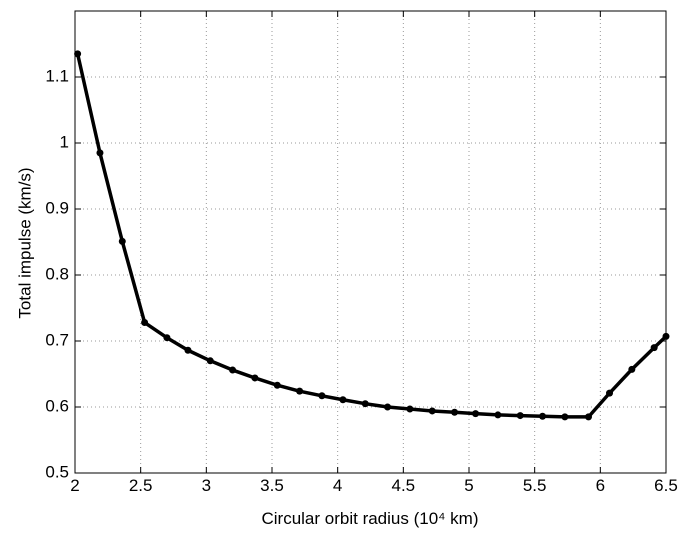 The width and height of the screenshot is (683, 543). Describe the element at coordinates (74, 485) in the screenshot. I see `x-tick-label: 2` at that location.